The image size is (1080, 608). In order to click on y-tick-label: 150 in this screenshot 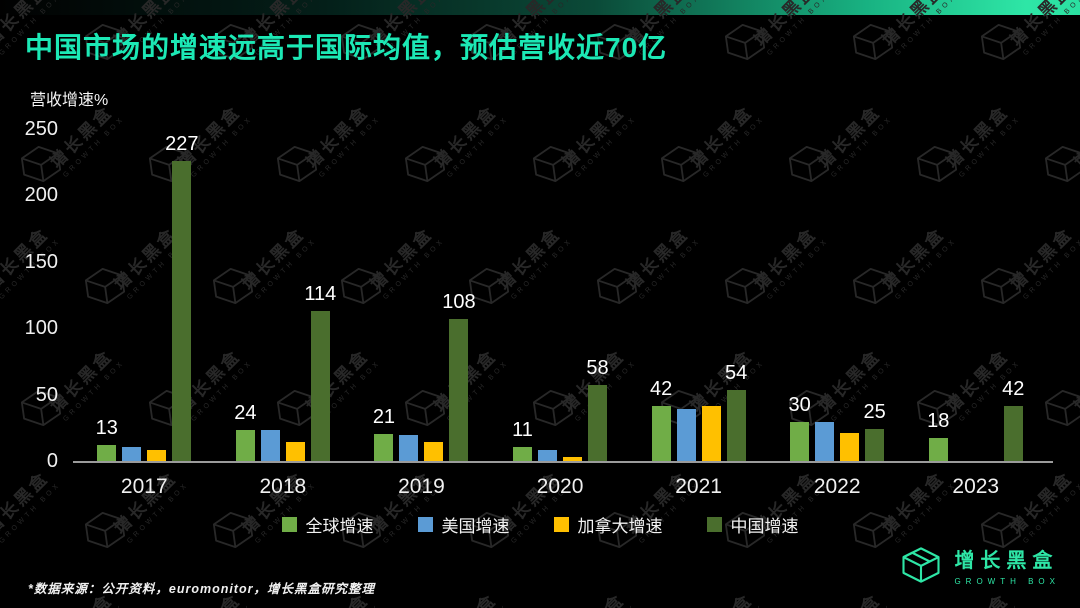, I will do `click(41, 261)`.